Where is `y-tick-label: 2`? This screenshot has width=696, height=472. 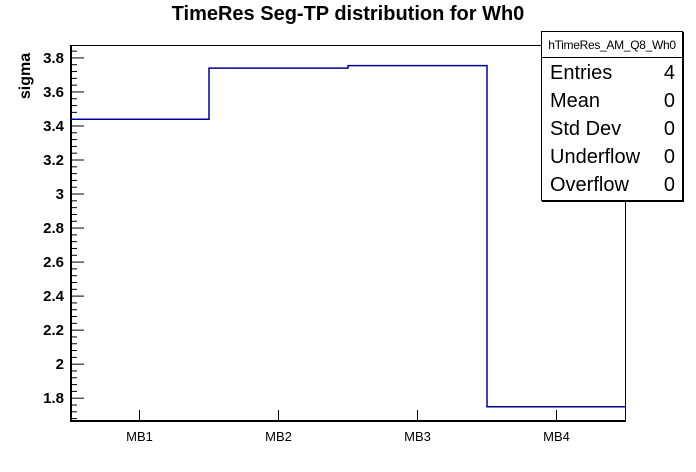 y-tick-label: 2 is located at coordinates (60, 364).